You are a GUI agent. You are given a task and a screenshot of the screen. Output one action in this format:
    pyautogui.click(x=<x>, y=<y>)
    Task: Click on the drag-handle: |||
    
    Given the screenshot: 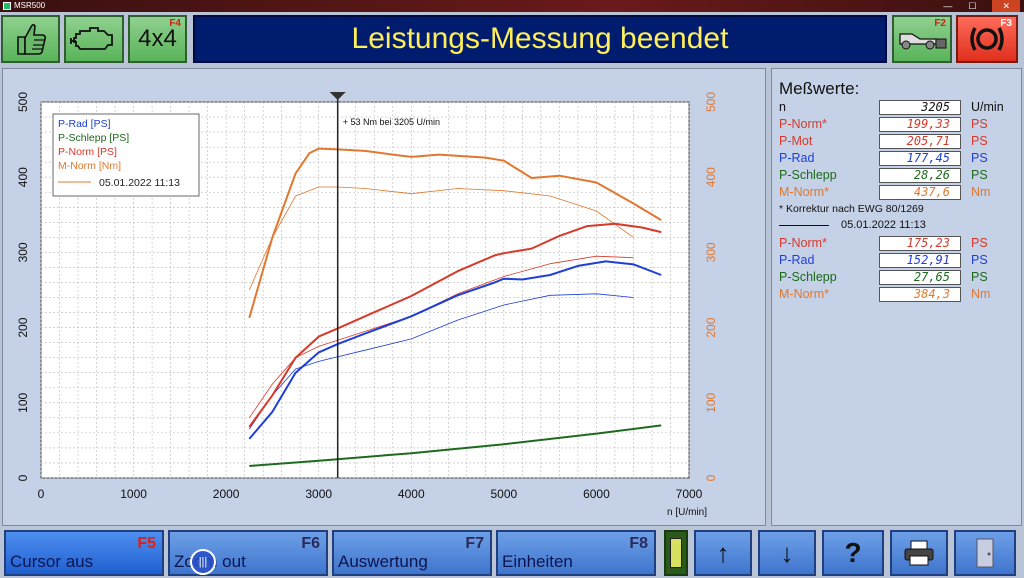 What is the action you would take?
    pyautogui.click(x=203, y=562)
    